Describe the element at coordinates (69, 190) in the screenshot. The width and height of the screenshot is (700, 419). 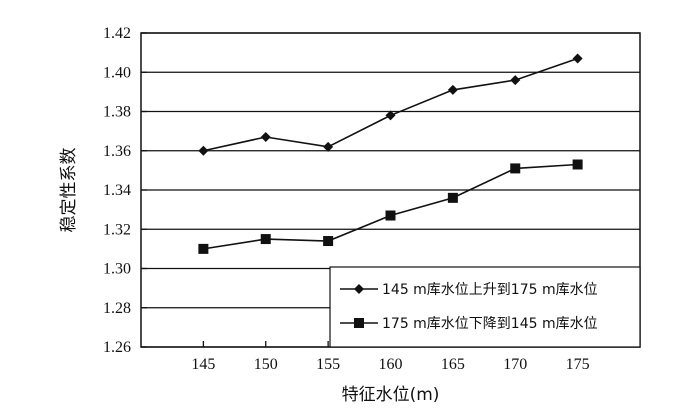
I see `y-axis-label: 稳定性系数` at that location.